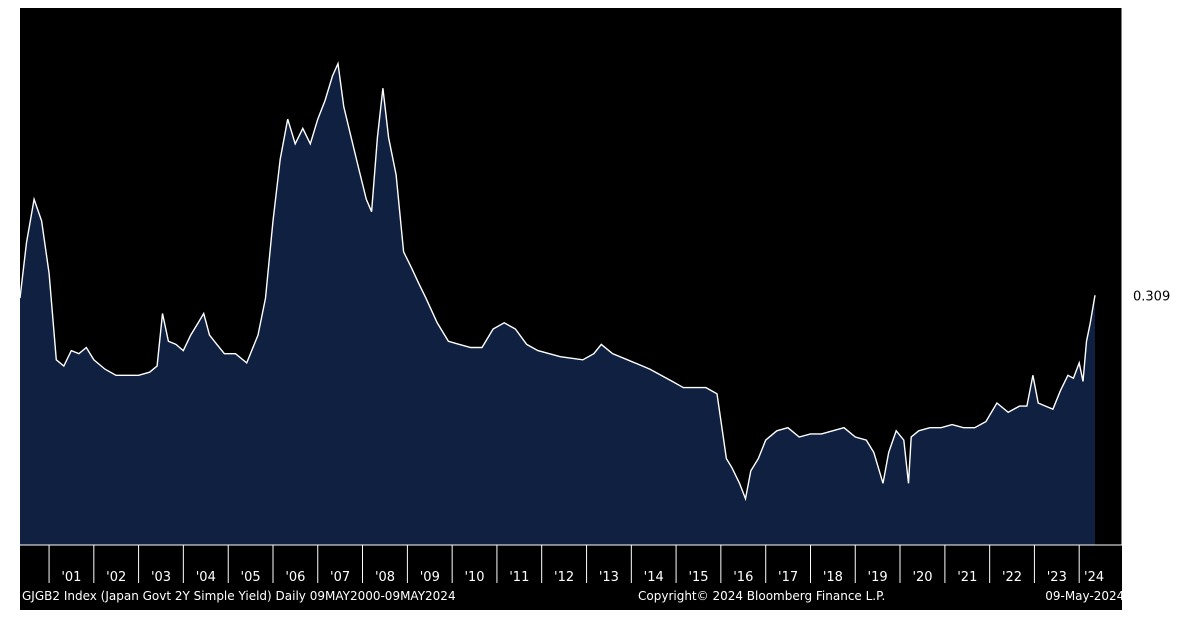  Describe the element at coordinates (878, 577) in the screenshot. I see `x-tick-label: '19` at that location.